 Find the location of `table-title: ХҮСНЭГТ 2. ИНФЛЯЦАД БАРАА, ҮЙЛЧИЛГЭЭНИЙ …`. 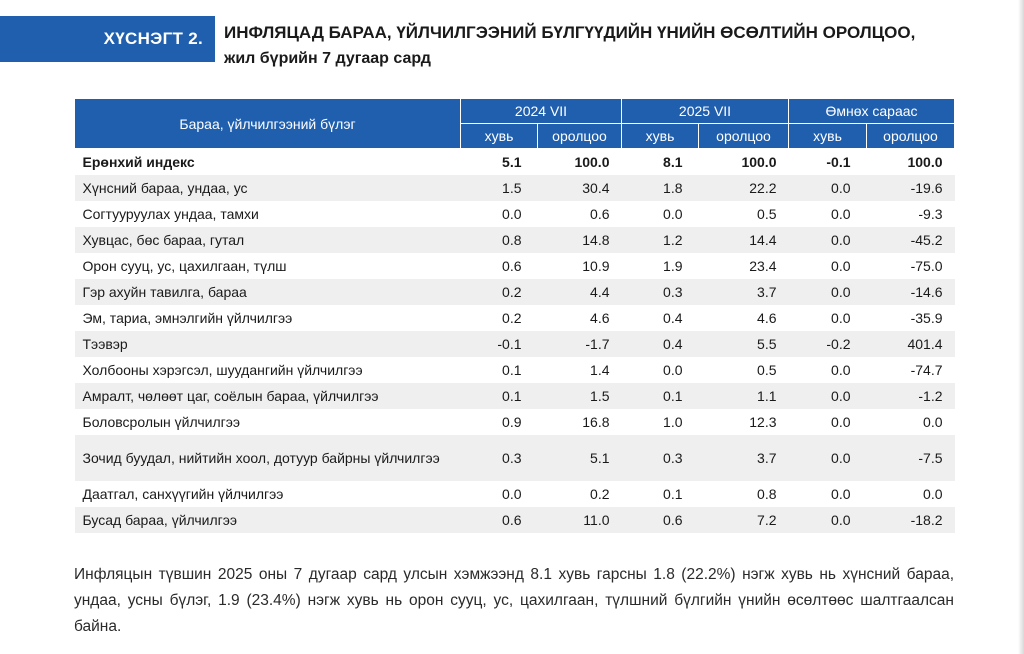

table-title: ХҮСНЭГТ 2. ИНФЛЯЦАД БАРАА, ҮЙЛЧИЛГЭЭНИЙ … is located at coordinates (500, 39).